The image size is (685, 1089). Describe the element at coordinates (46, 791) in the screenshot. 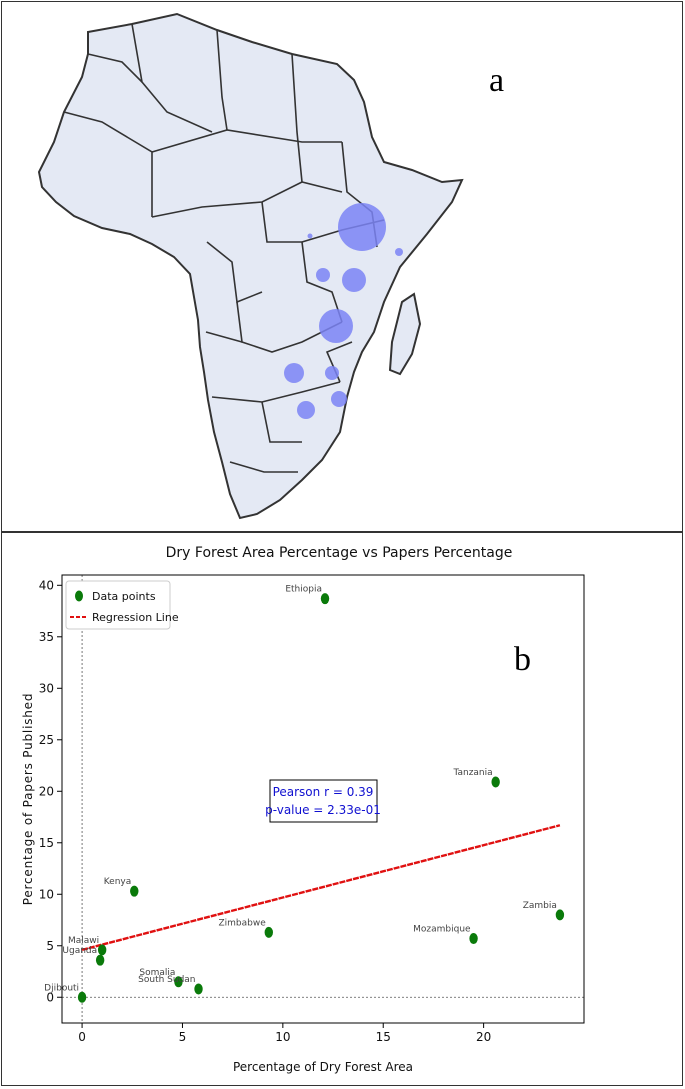

I see `y-tick-label-20: 20` at that location.